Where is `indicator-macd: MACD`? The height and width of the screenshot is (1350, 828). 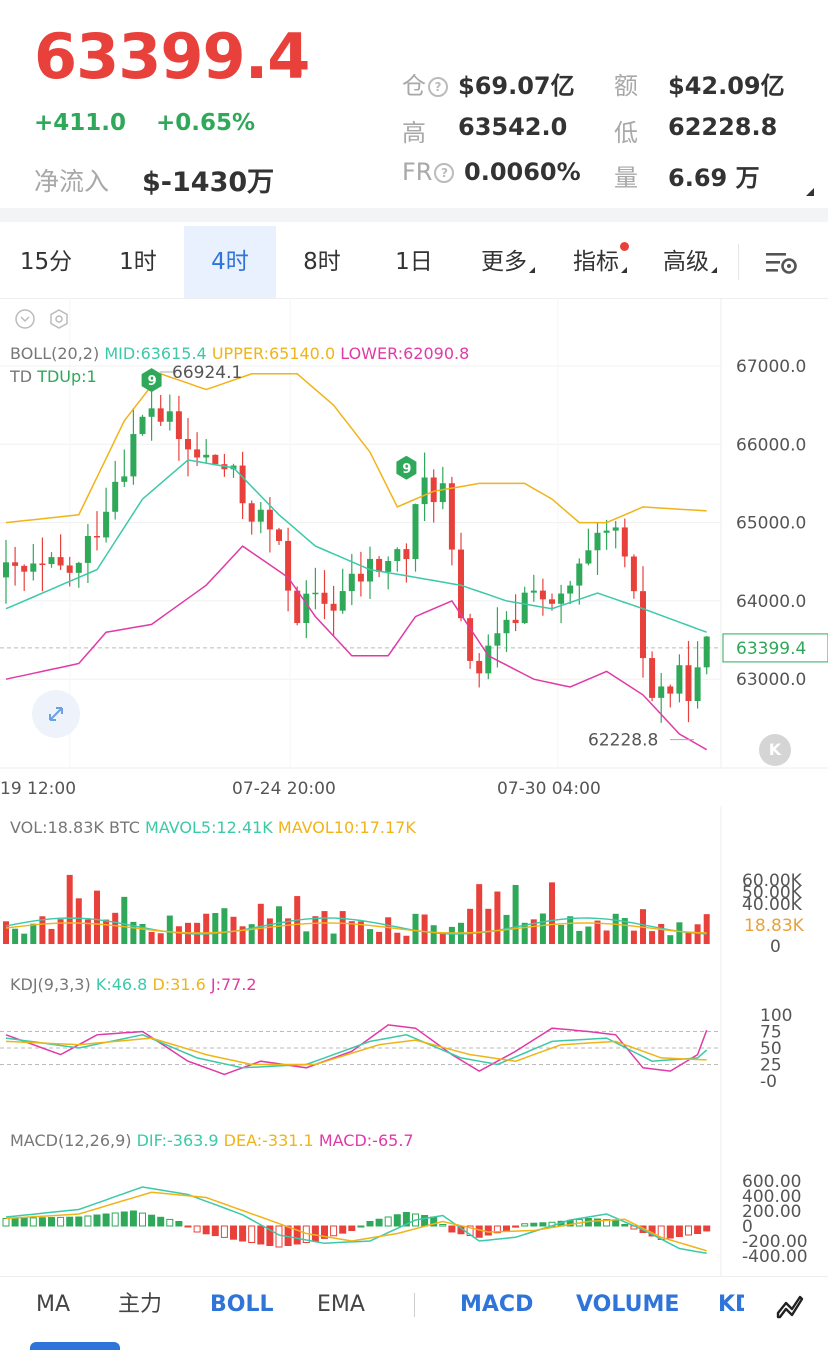 indicator-macd: MACD is located at coordinates (497, 1304).